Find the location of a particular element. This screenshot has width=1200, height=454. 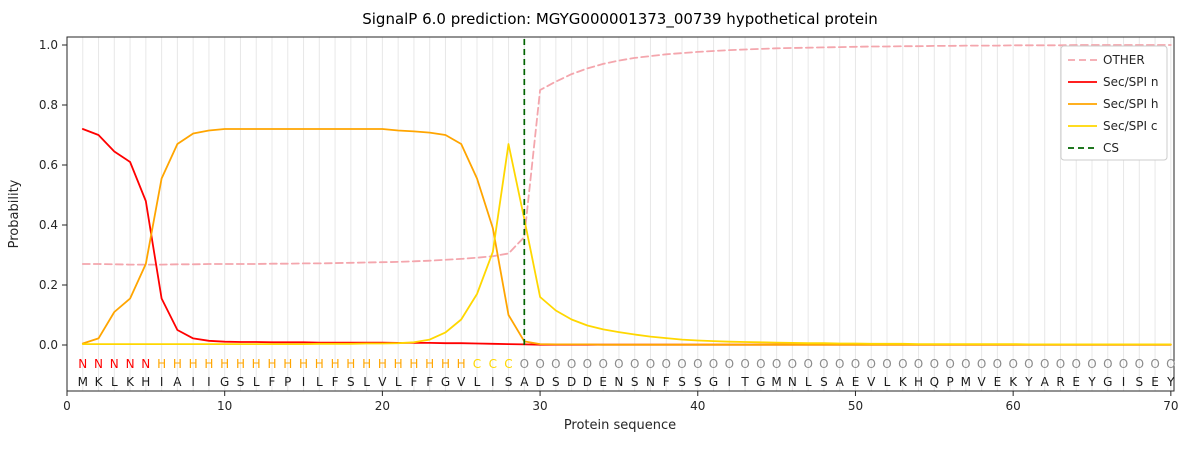

x-tick-label: 30 is located at coordinates (539, 406).